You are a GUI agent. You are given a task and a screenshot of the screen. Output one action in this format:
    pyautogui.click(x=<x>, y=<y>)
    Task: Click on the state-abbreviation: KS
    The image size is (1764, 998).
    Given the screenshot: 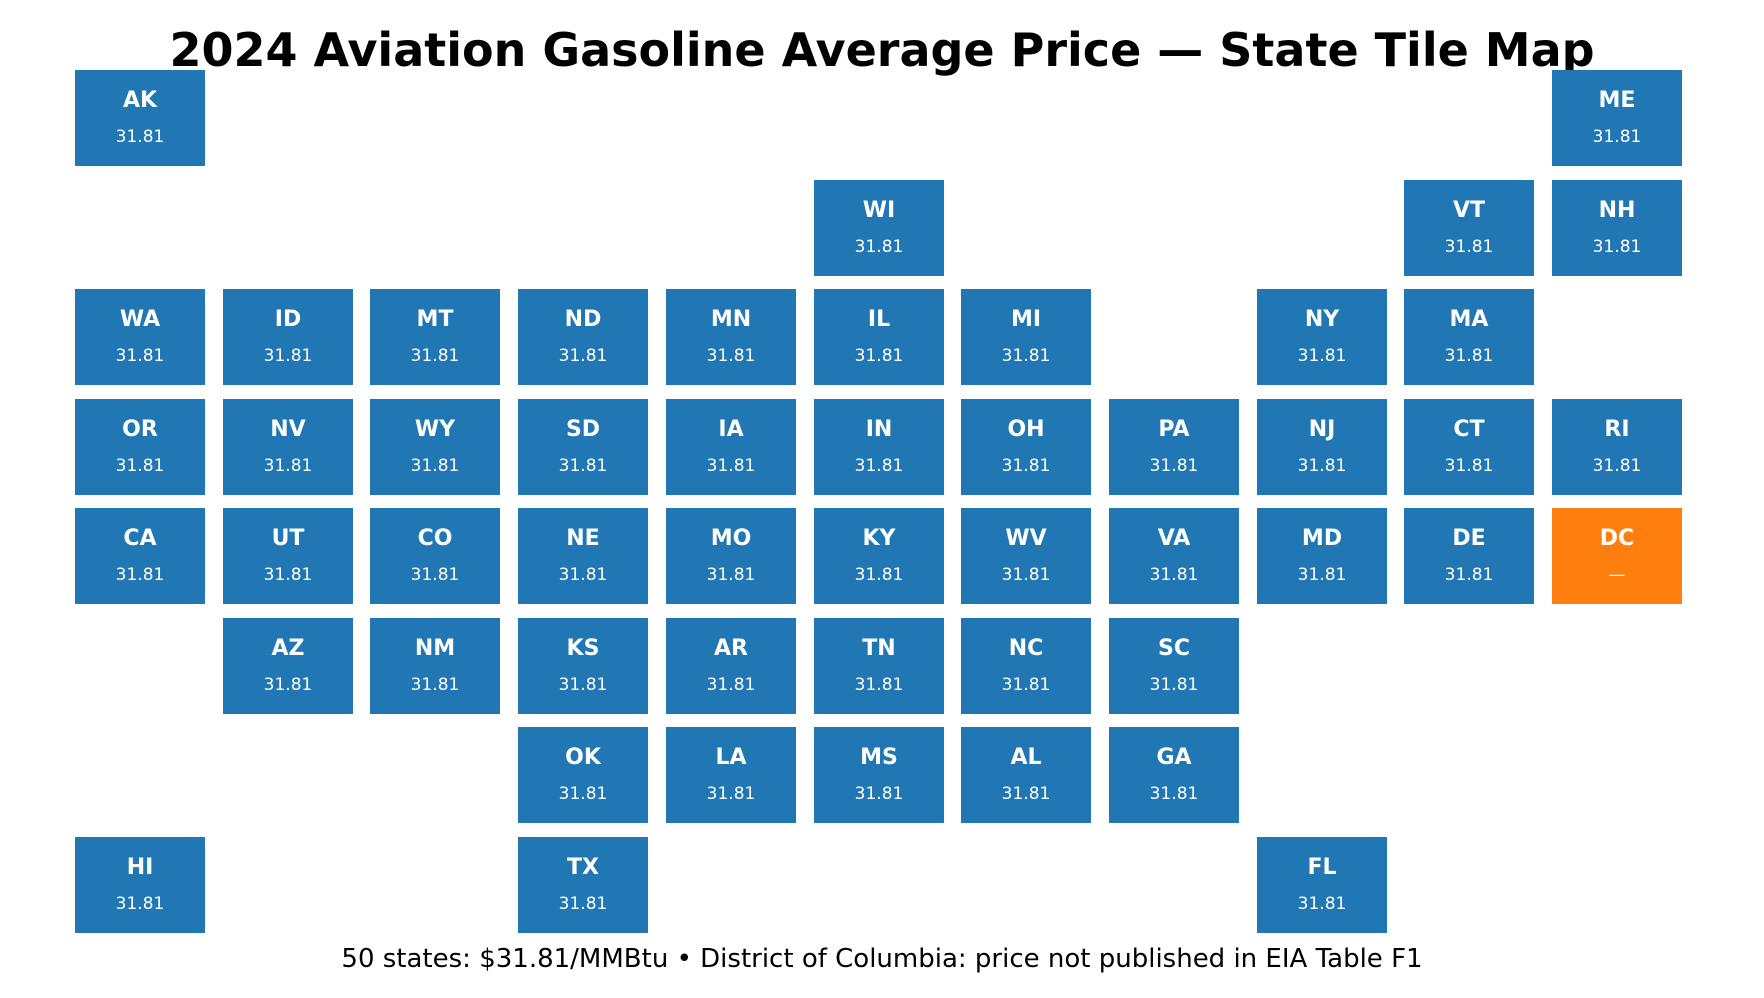 What is the action you would take?
    pyautogui.click(x=583, y=648)
    